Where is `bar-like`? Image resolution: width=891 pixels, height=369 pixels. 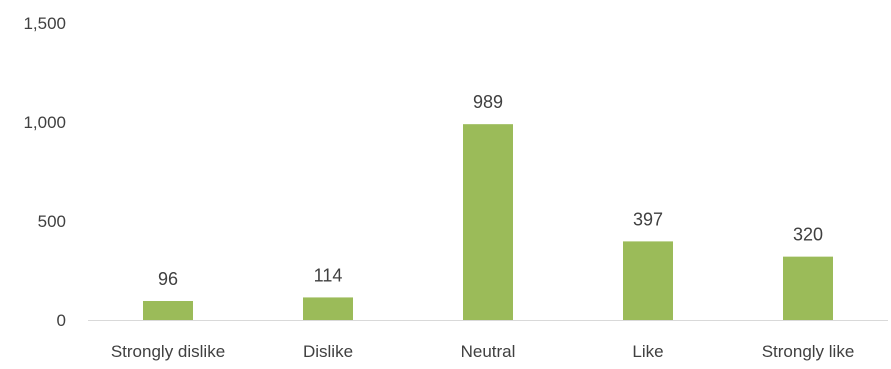 bar-like is located at coordinates (648, 280).